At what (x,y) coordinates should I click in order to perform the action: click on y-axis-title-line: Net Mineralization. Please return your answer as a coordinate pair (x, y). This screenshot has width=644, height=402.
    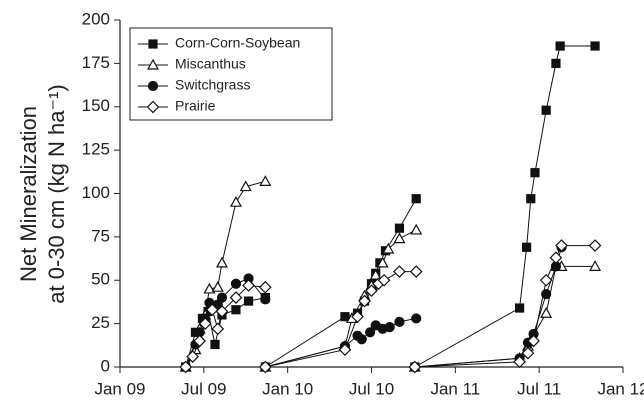
    Looking at the image, I should click on (28, 194).